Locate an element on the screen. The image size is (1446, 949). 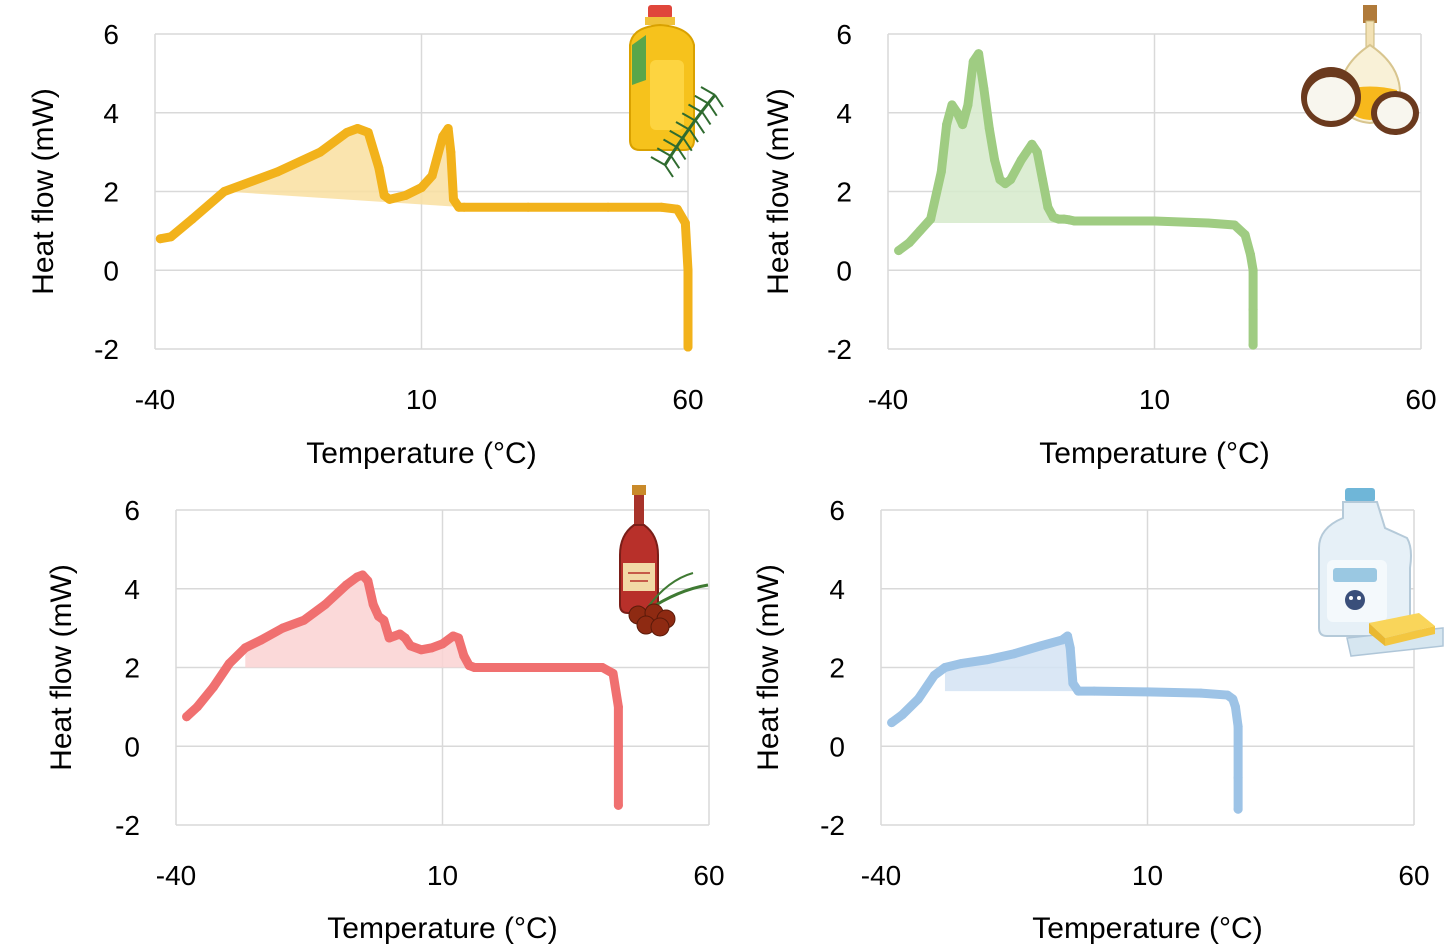
y-tick-label: 0 is located at coordinates (111, 270).